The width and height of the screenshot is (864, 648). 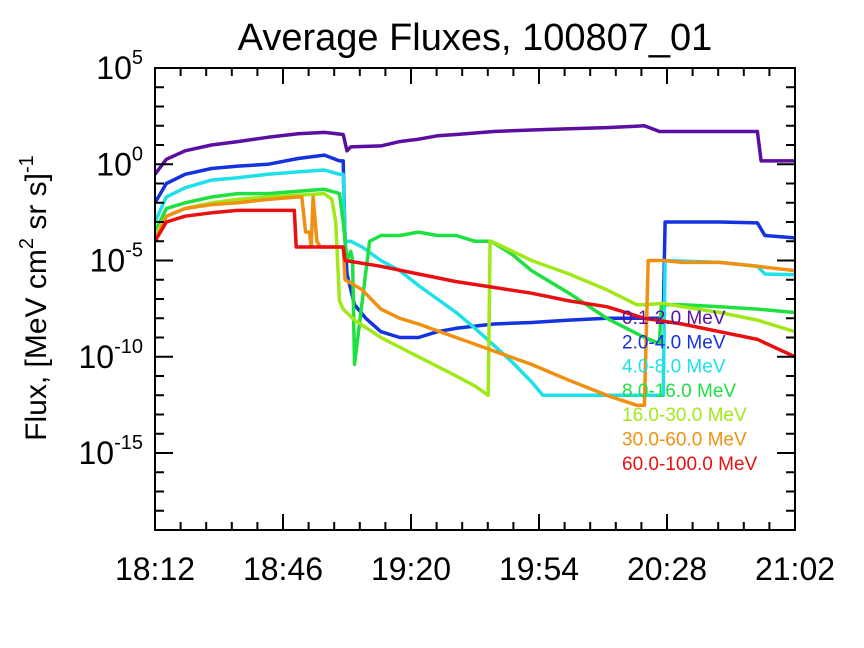 What do you see at coordinates (674, 367) in the screenshot?
I see `legend-entry-2: 4.0-8.0 MeV` at bounding box center [674, 367].